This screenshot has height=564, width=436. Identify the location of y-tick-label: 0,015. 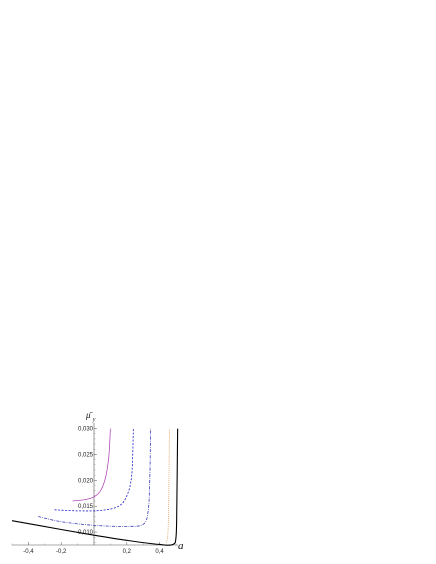
(86, 507).